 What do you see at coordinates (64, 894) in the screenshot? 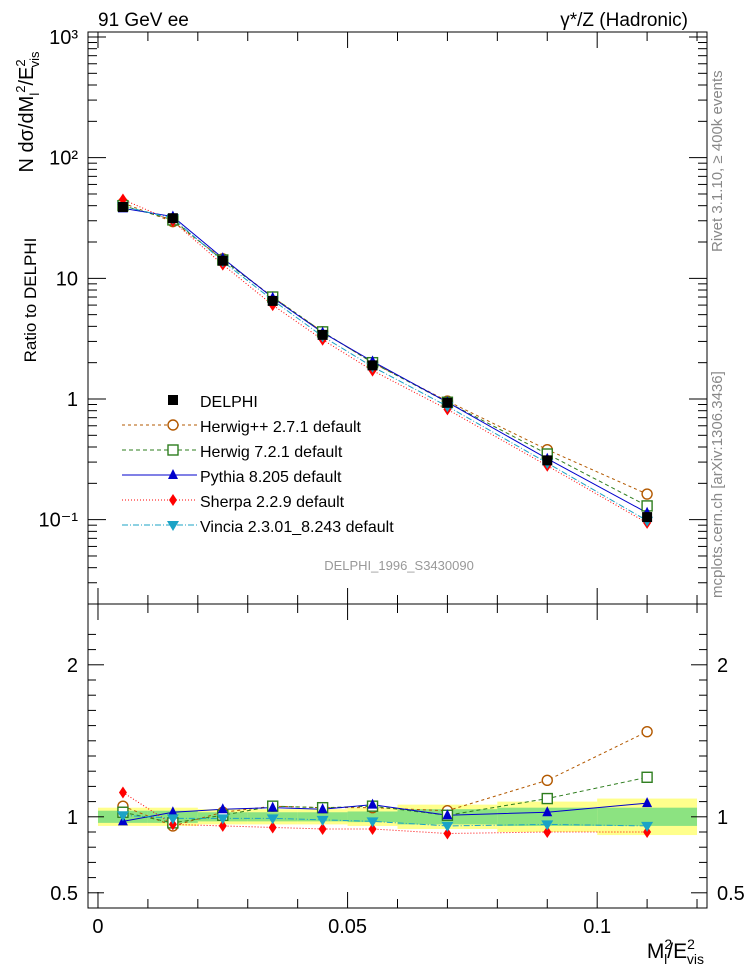
I see `ratio-y-tick-label: 0.5` at bounding box center [64, 894].